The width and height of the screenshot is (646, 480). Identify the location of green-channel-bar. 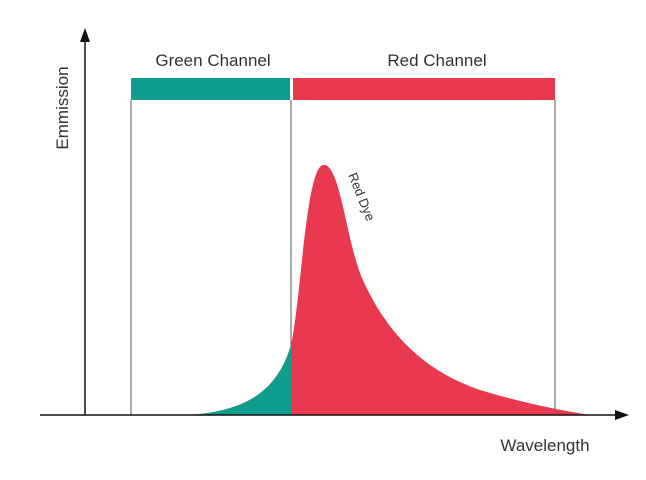
(210, 89).